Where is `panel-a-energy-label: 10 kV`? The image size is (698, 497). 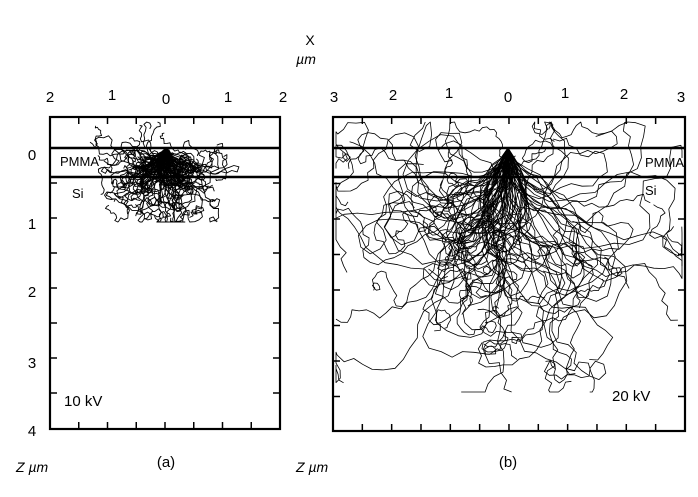
panel-a-energy-label: 10 kV is located at coordinates (83, 401).